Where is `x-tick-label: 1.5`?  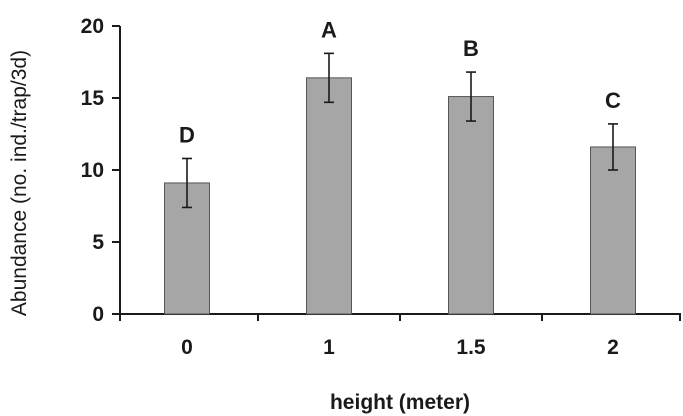 x-tick-label: 1.5 is located at coordinates (471, 347).